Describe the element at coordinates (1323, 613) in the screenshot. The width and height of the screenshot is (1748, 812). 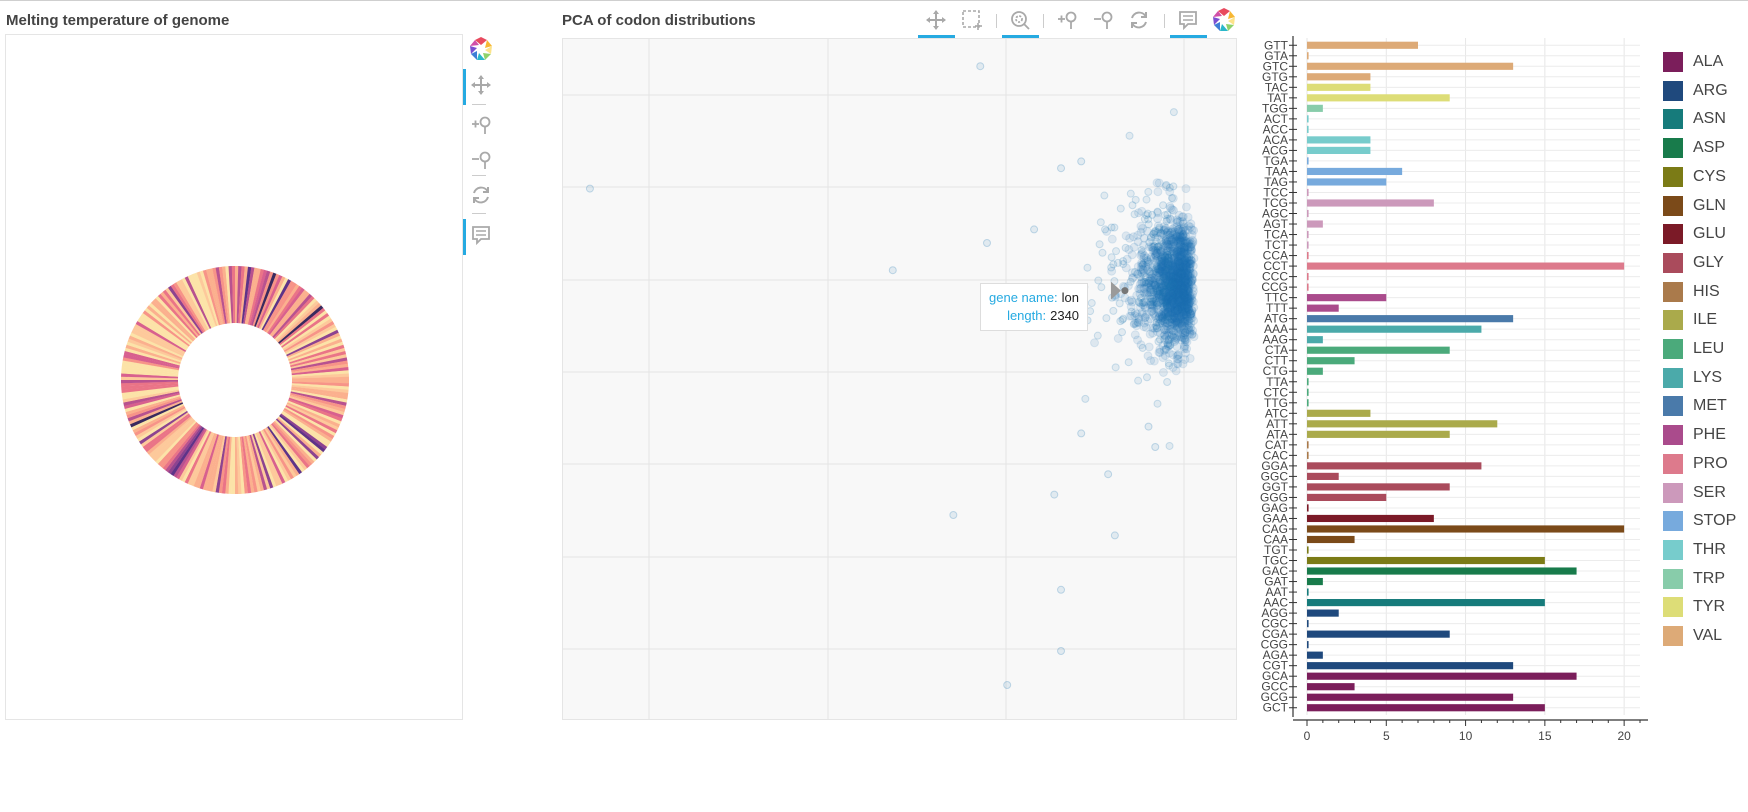
I see `codon-bar-AGG` at that location.